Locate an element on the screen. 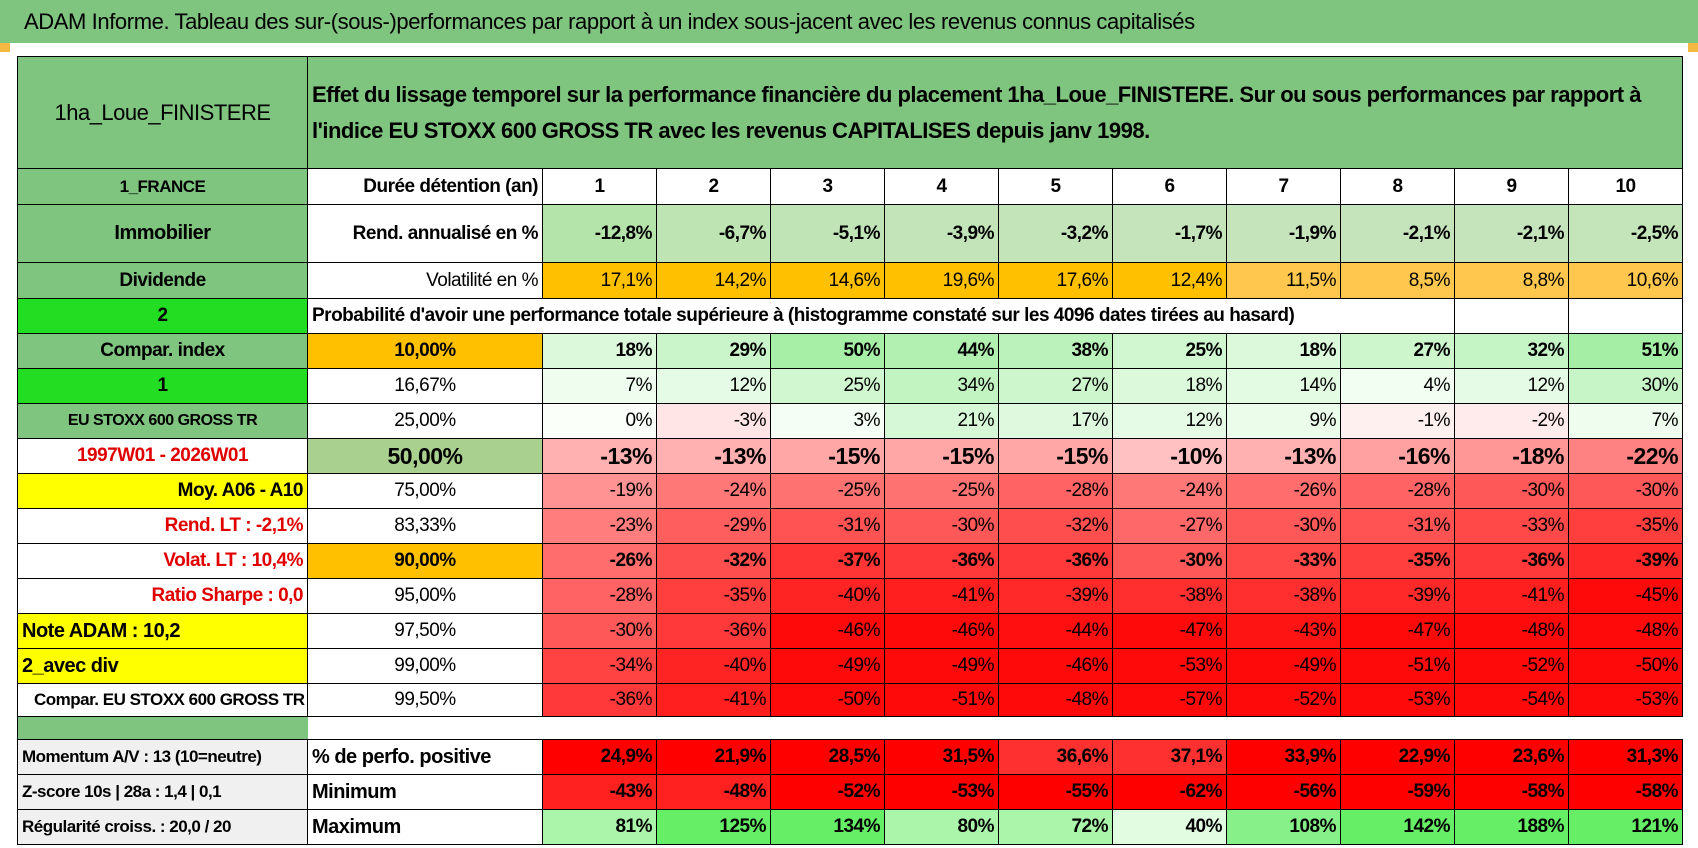 Image resolution: width=1698 pixels, height=848 pixels. value-cell: -10% is located at coordinates (1169, 456).